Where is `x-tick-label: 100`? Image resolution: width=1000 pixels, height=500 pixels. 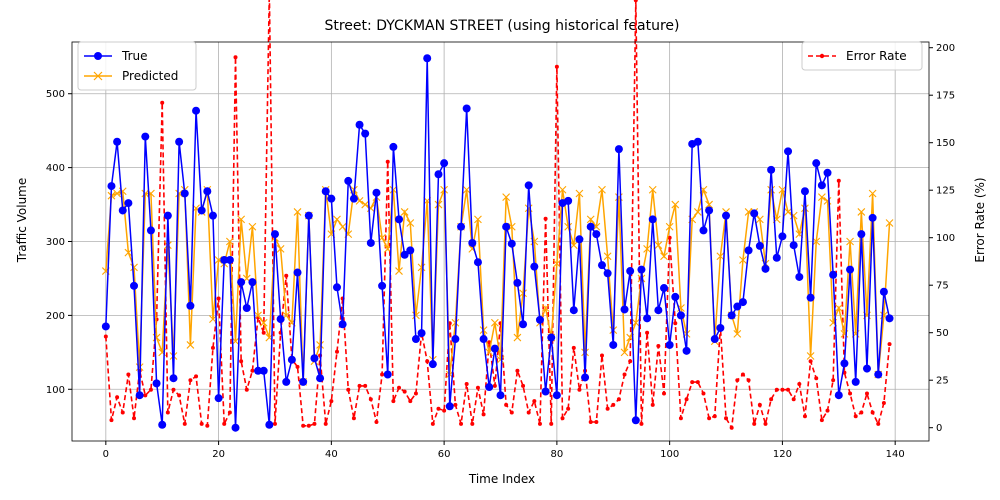
x-tick-label: 100 is located at coordinates (669, 454).